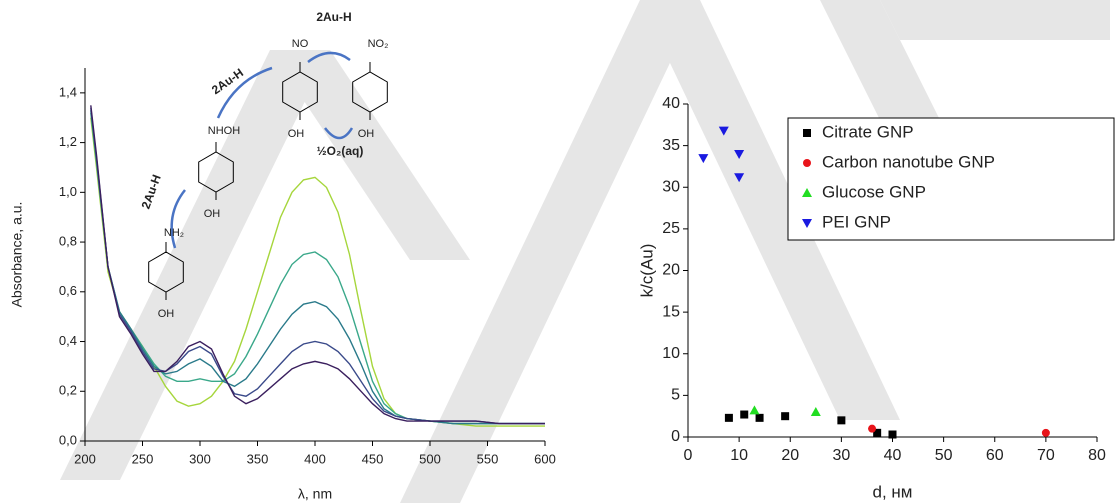 This screenshot has width=1115, height=503. What do you see at coordinates (68, 91) in the screenshot?
I see `y-tick-label: 1,4` at bounding box center [68, 91].